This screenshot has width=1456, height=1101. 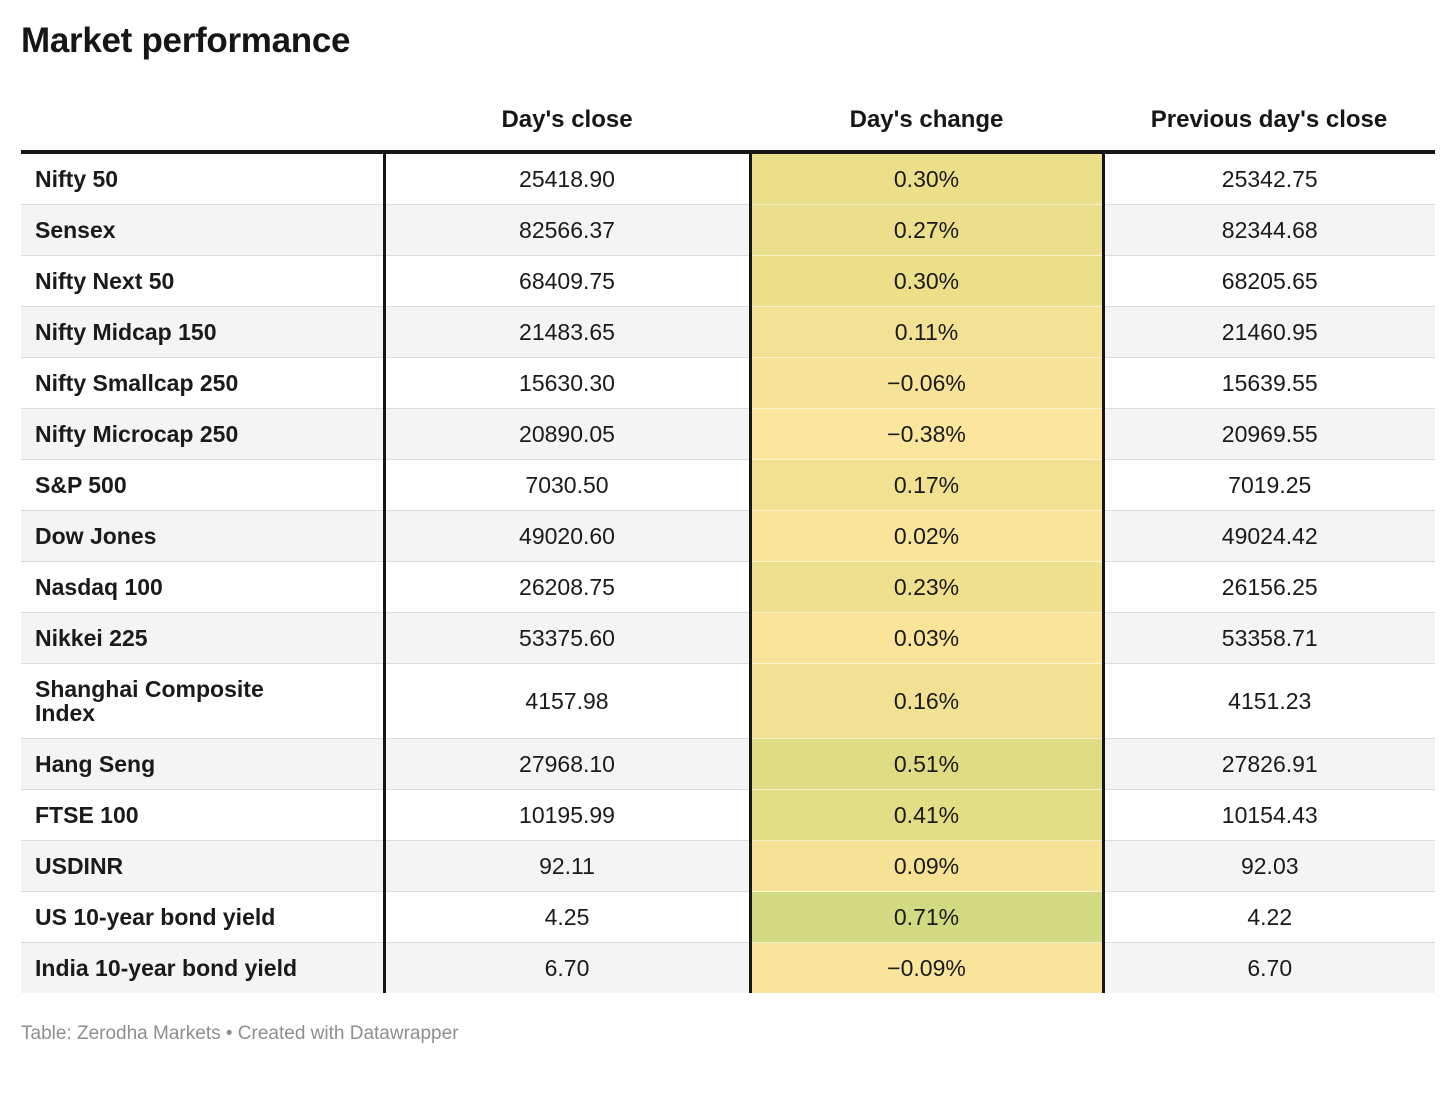 What do you see at coordinates (926, 967) in the screenshot?
I see `days-change-value: −0.09%` at bounding box center [926, 967].